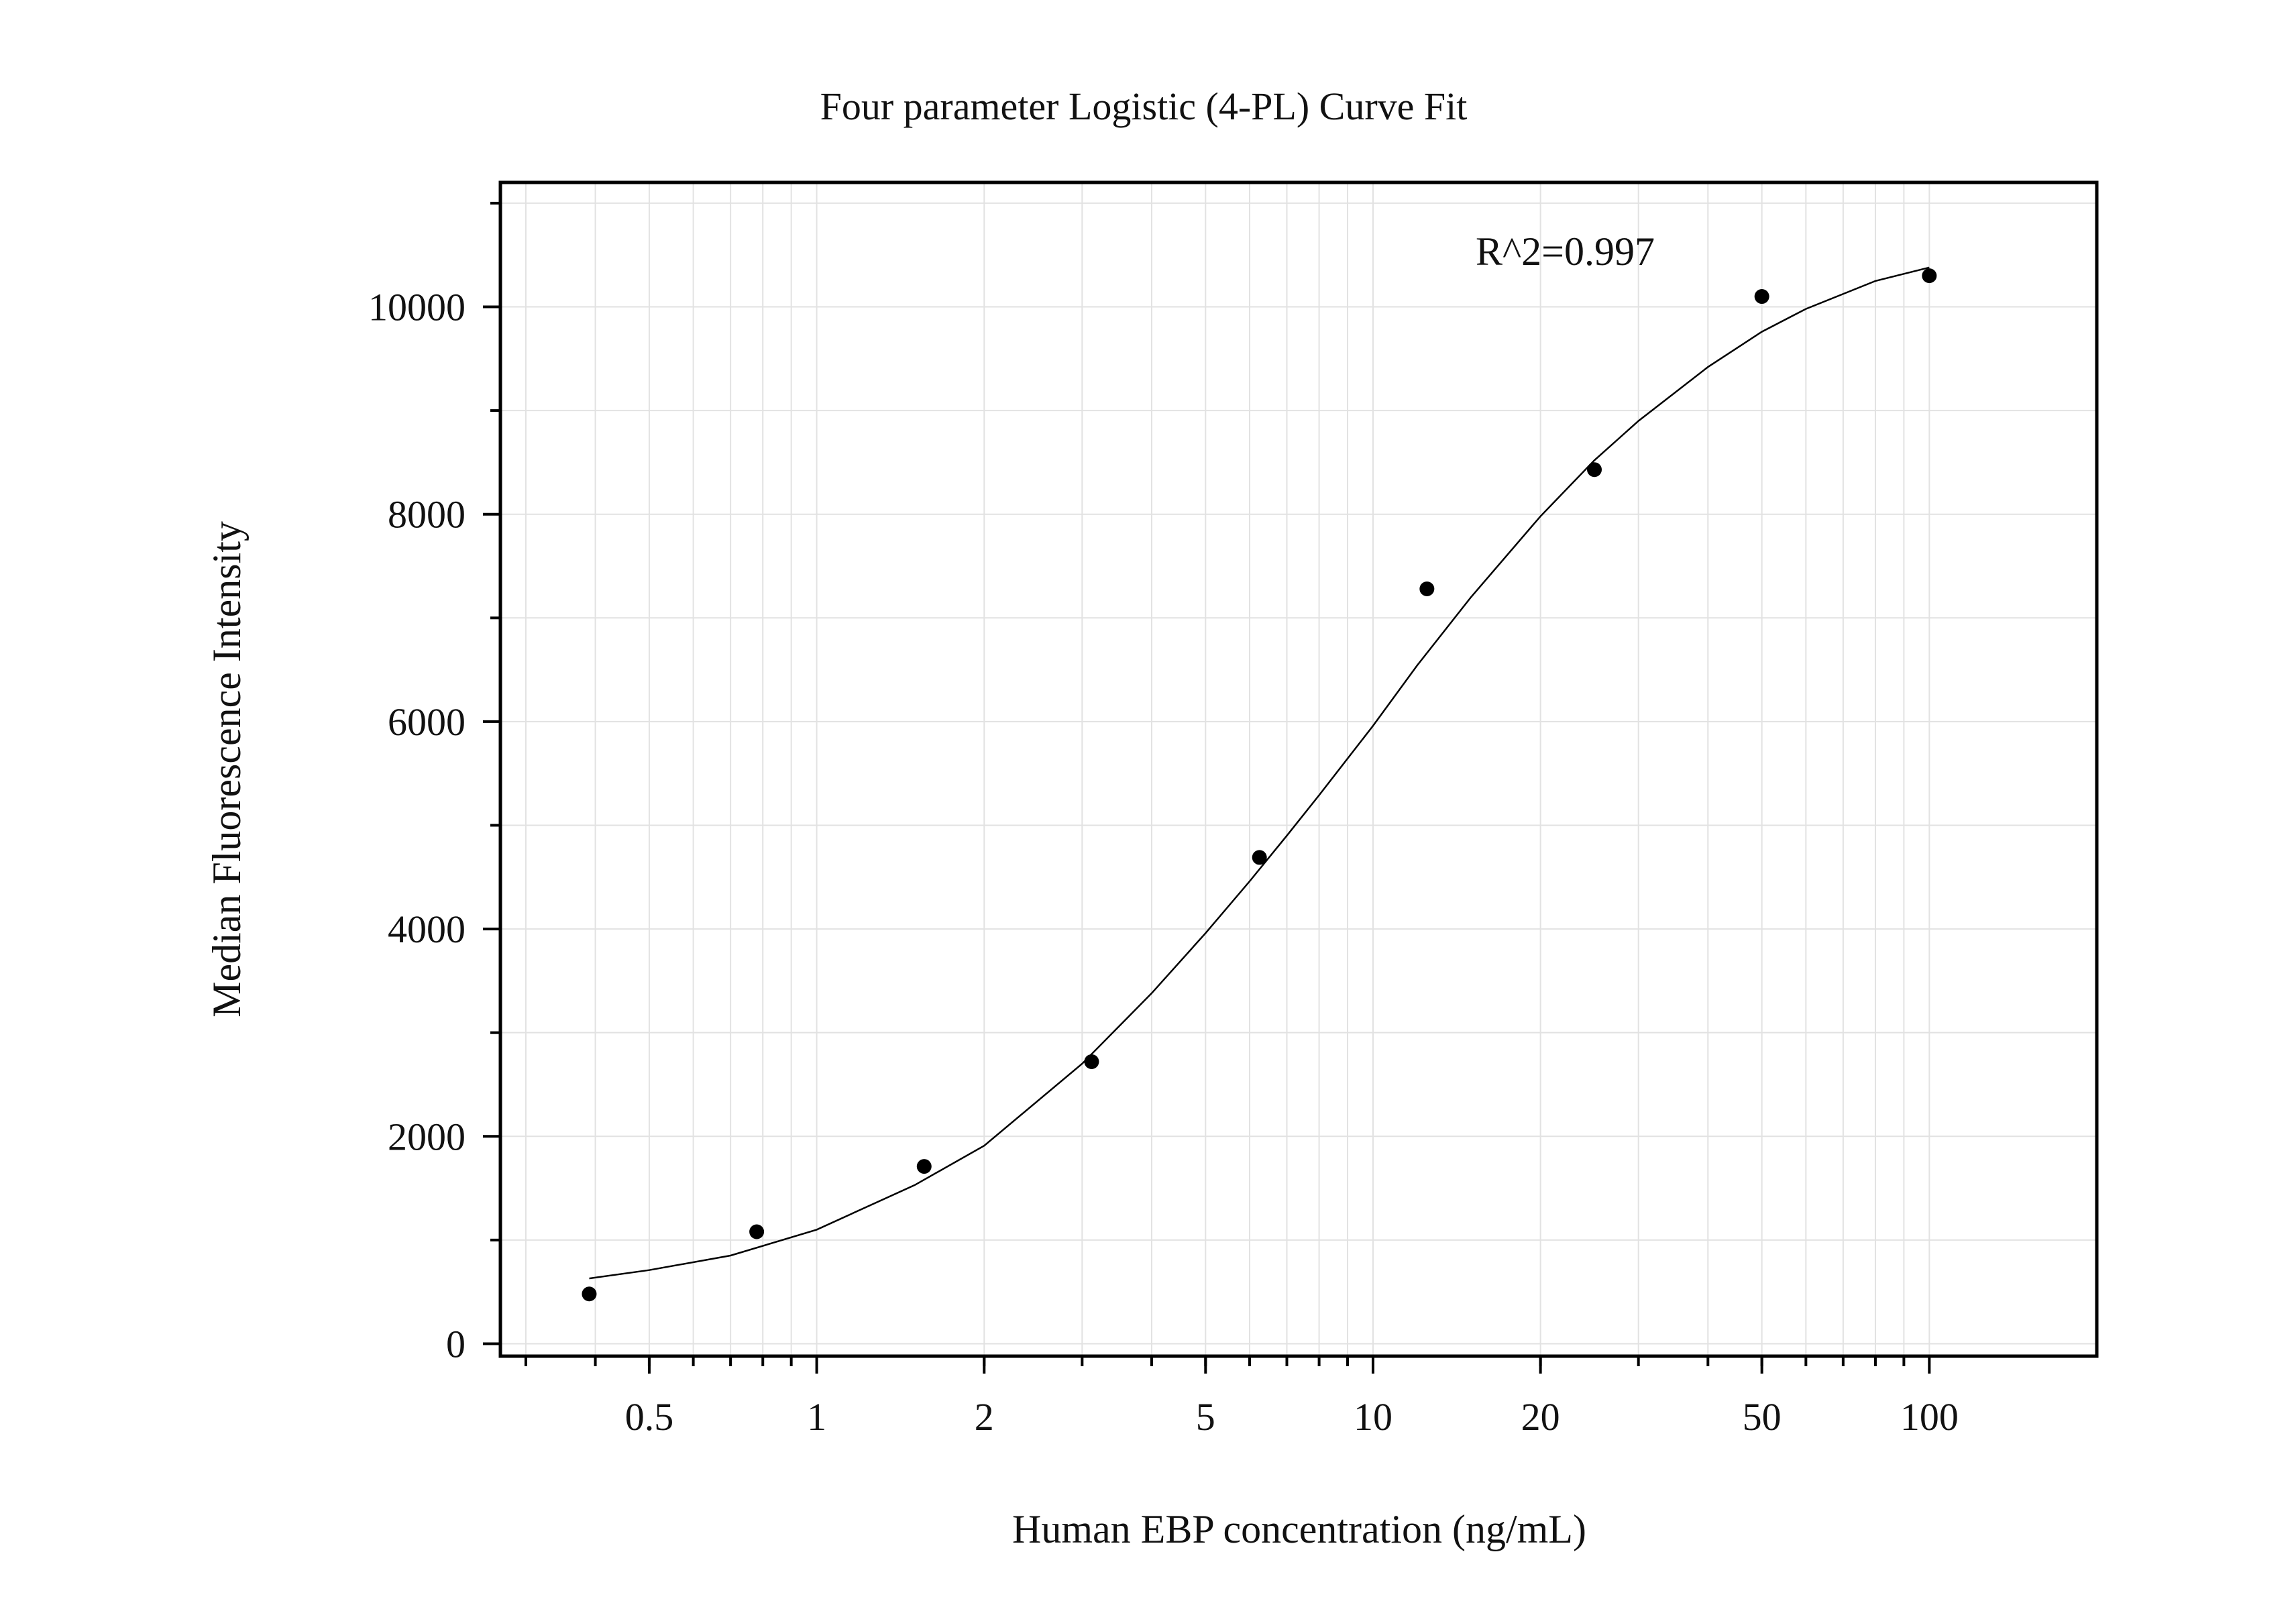 The image size is (2296, 1607). What do you see at coordinates (427, 929) in the screenshot?
I see `y-tick-label: 4000` at bounding box center [427, 929].